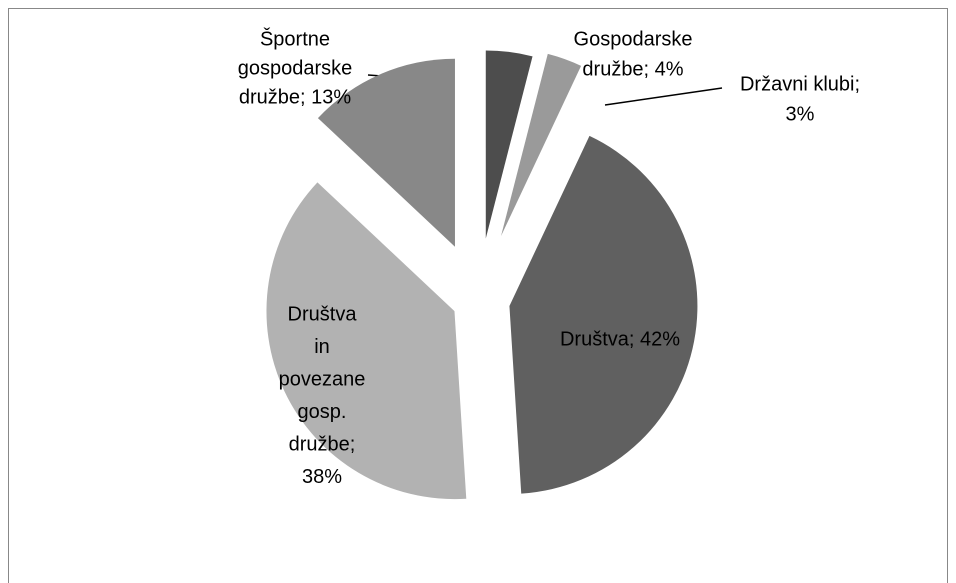 The width and height of the screenshot is (956, 583). Describe the element at coordinates (800, 84) in the screenshot. I see `data-label: Državni klubi;` at that location.